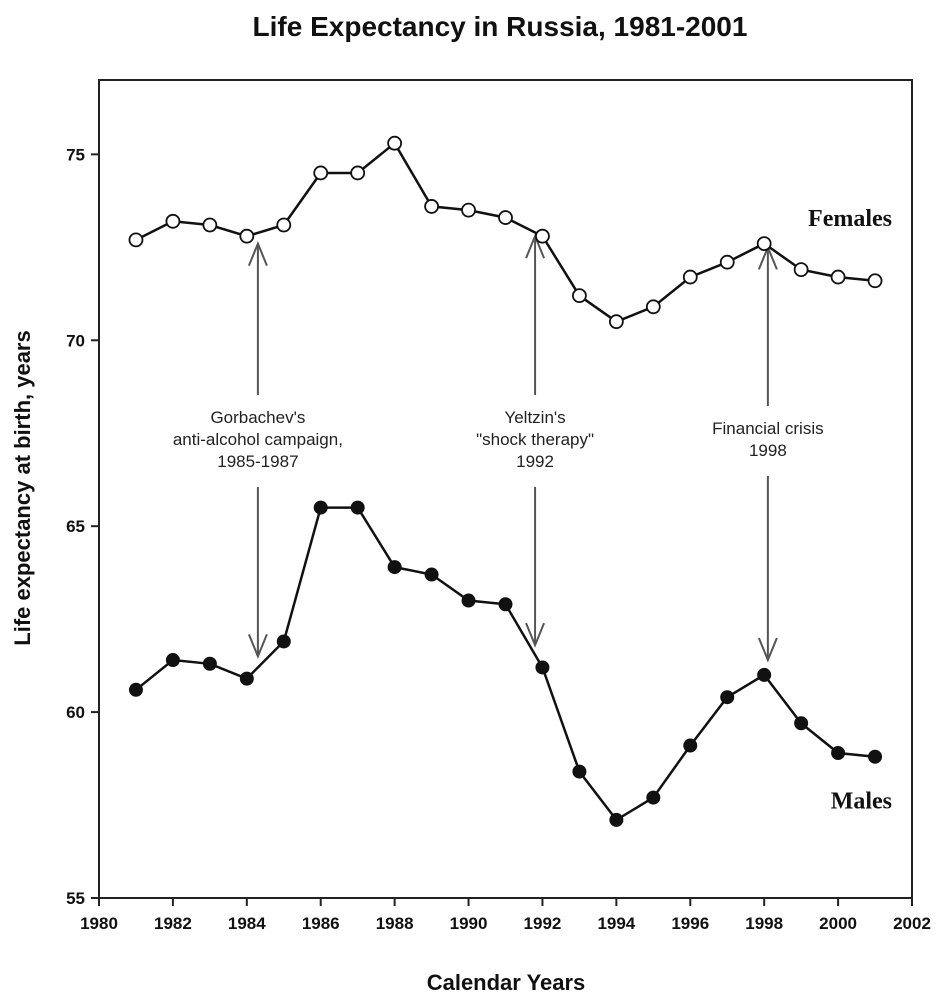 The height and width of the screenshot is (1004, 950). Describe the element at coordinates (468, 600) in the screenshot. I see `males-point-1990` at that location.